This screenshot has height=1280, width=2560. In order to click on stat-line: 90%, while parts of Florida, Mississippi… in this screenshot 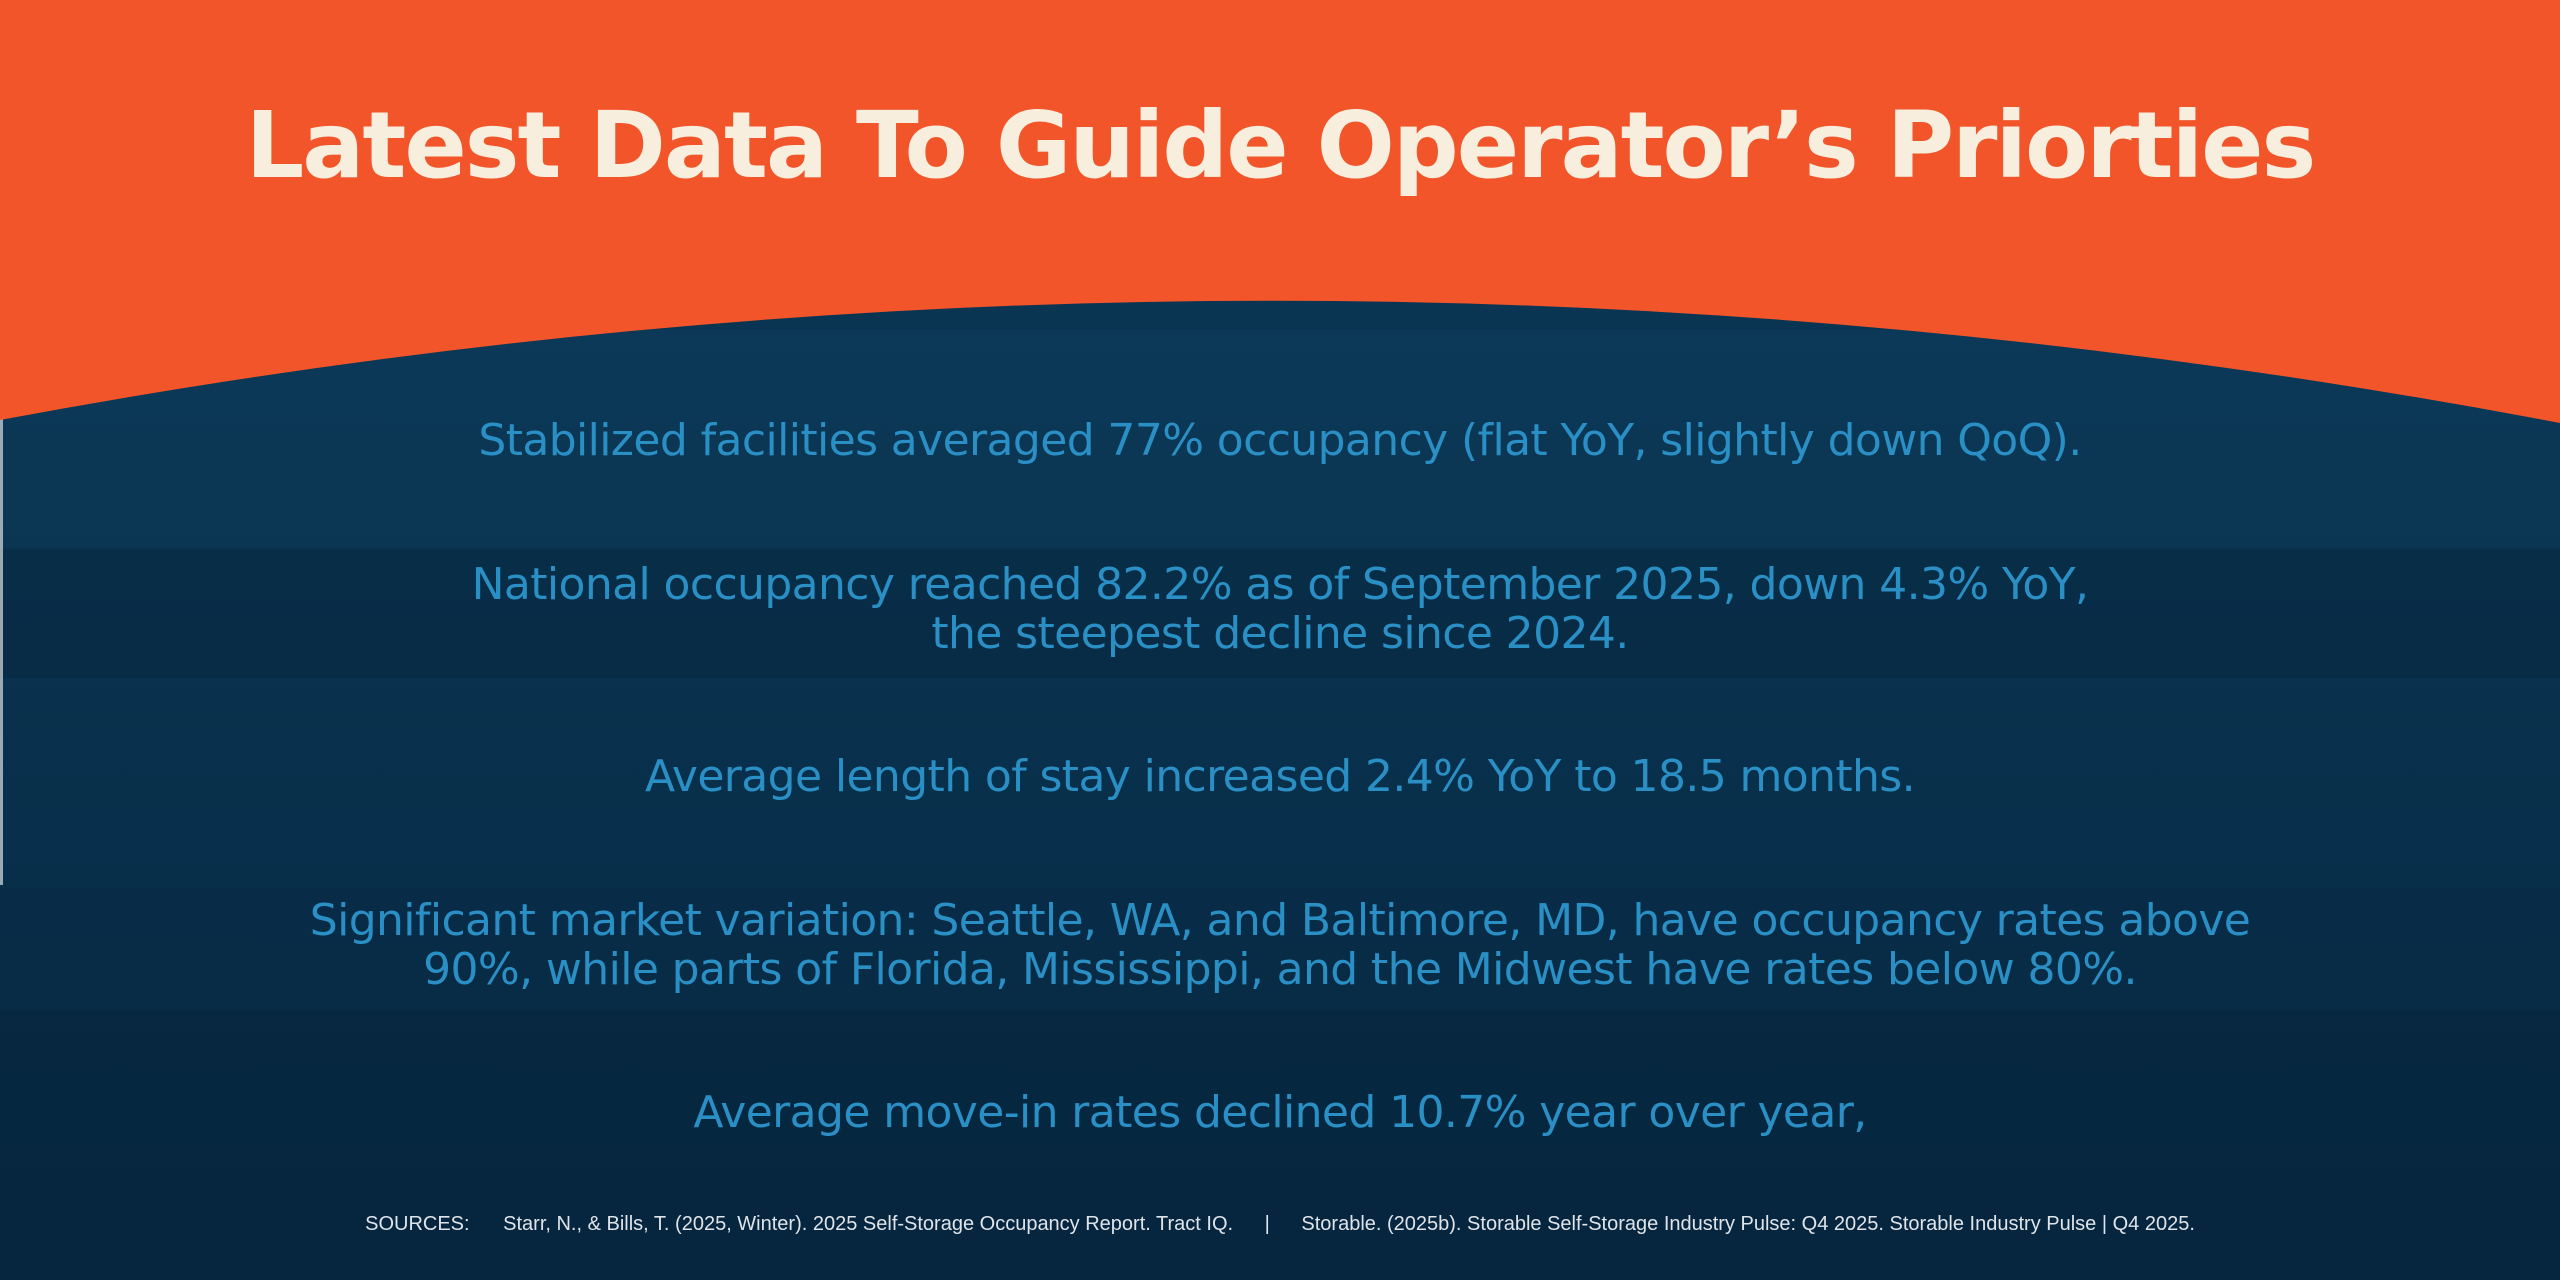, I will do `click(1280, 969)`.